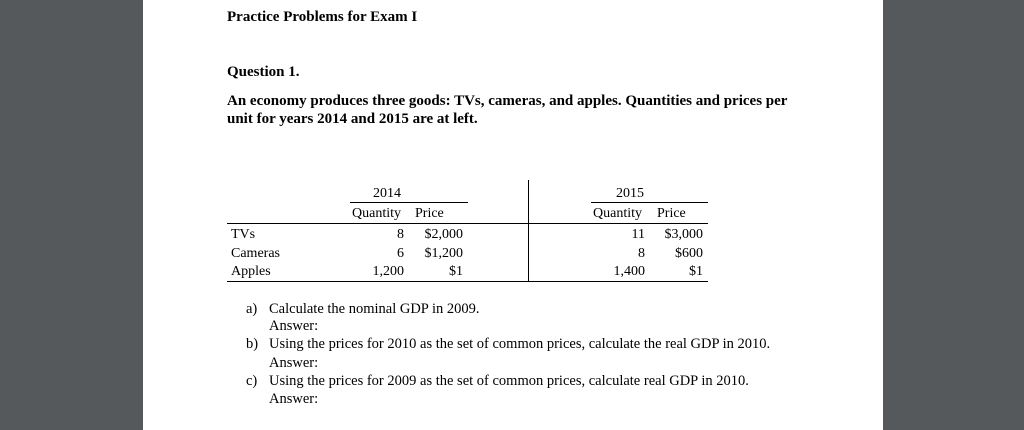  Describe the element at coordinates (649, 202) in the screenshot. I see `header-rule-2015` at that location.